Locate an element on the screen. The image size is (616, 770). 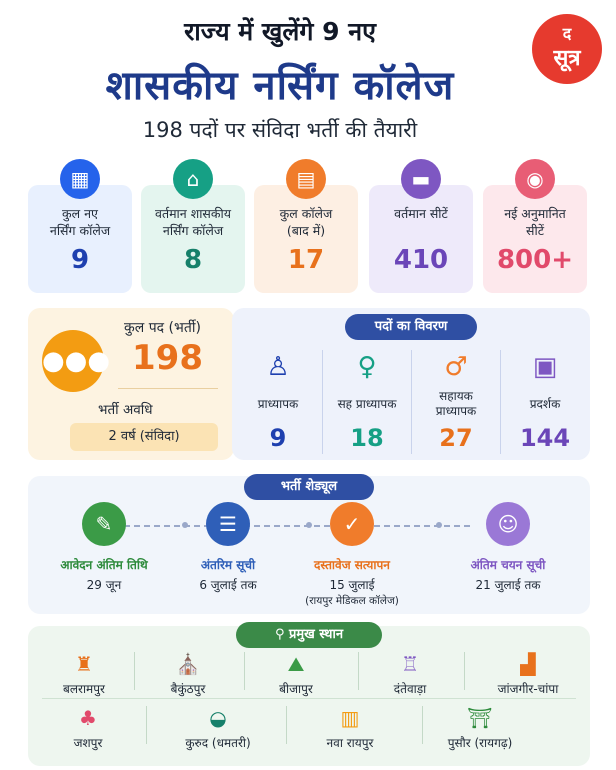
form-icon: ✎ is located at coordinates (104, 524).